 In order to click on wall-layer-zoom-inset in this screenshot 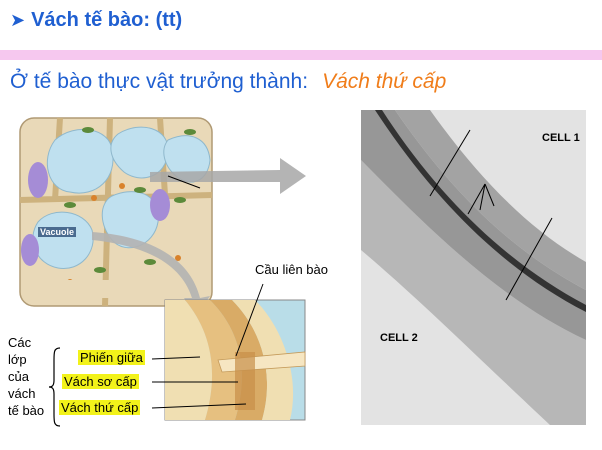, I will do `click(235, 360)`.